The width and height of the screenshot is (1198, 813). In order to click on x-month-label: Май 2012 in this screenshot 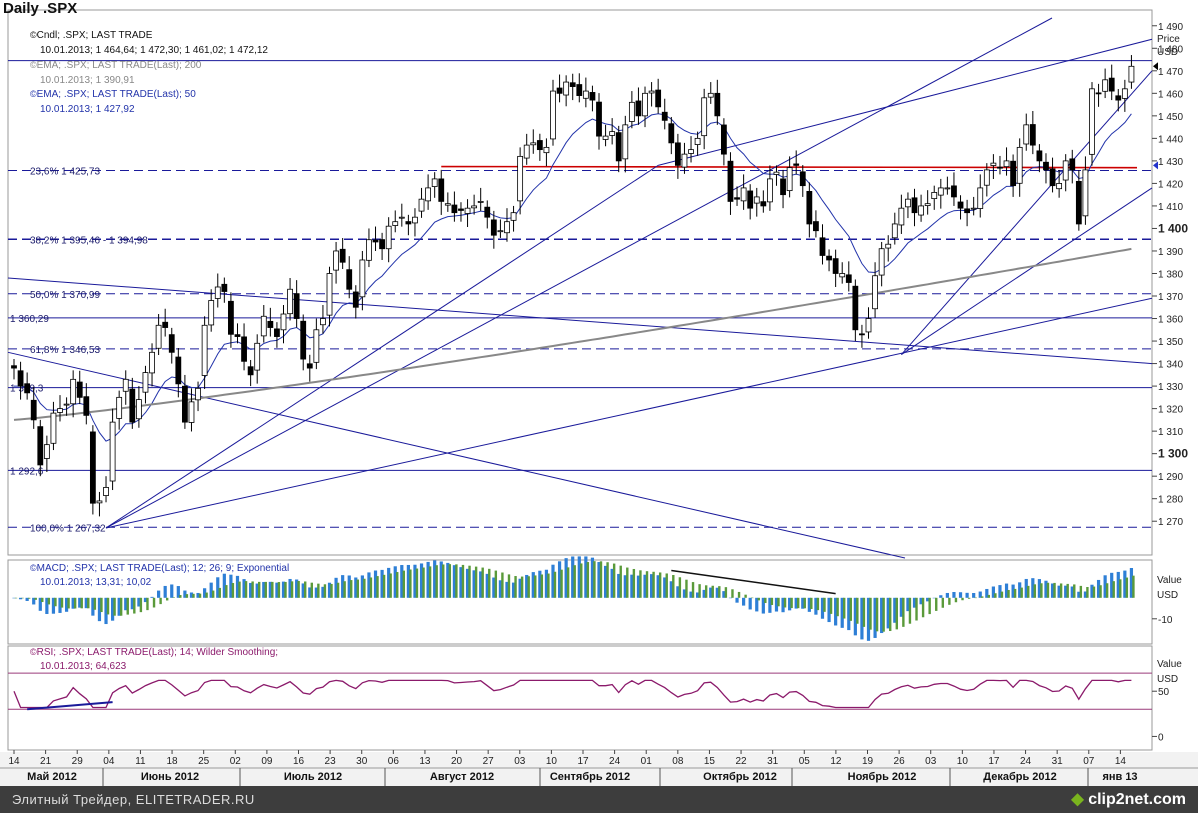, I will do `click(52, 777)`.